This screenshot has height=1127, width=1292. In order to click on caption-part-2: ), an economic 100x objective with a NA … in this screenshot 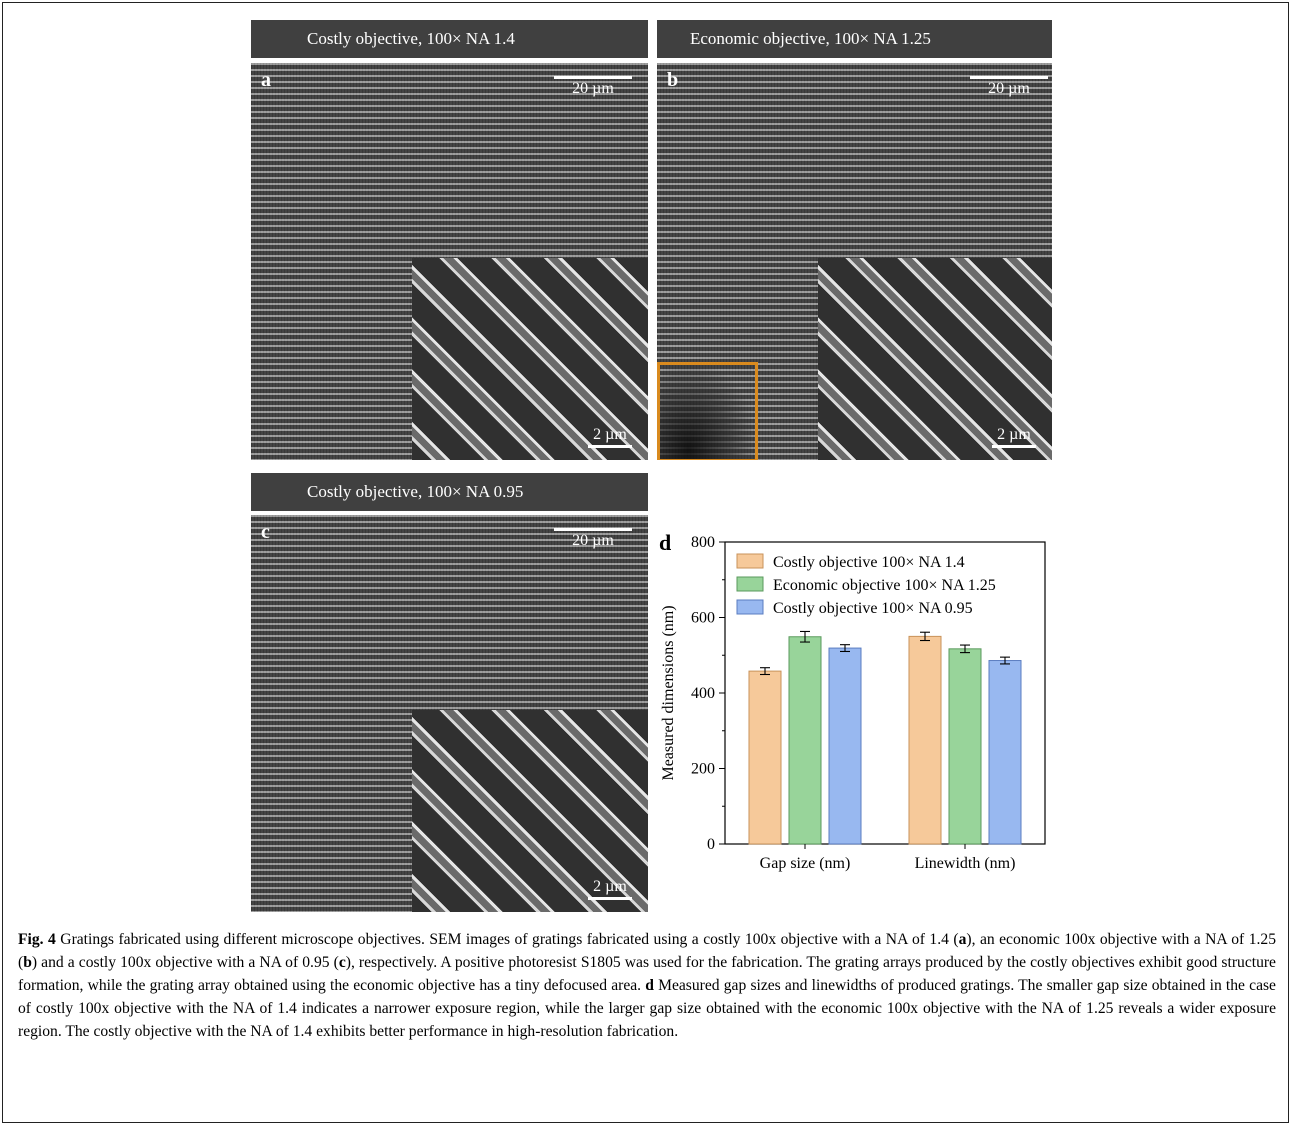, I will do `click(647, 951)`.